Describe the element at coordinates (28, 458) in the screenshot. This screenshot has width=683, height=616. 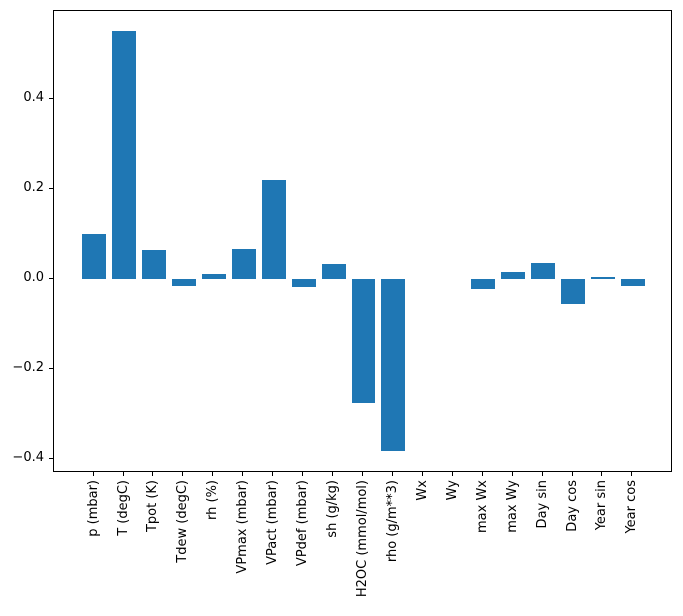
I see `y-tick-label: −0.4` at that location.